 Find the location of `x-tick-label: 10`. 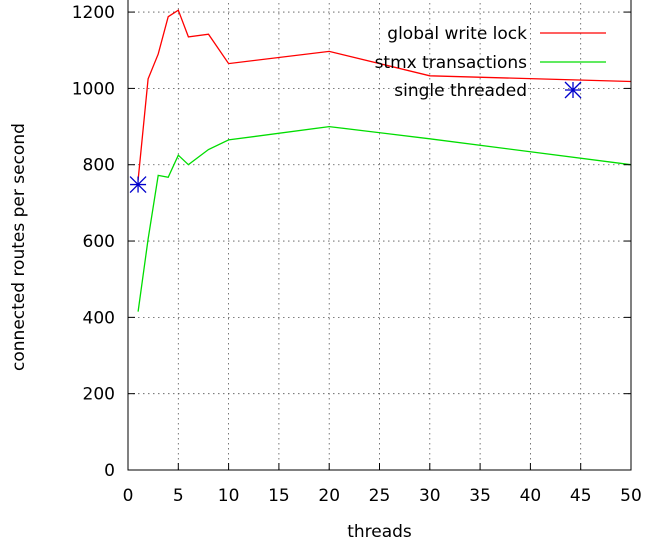

x-tick-label: 10 is located at coordinates (229, 496).